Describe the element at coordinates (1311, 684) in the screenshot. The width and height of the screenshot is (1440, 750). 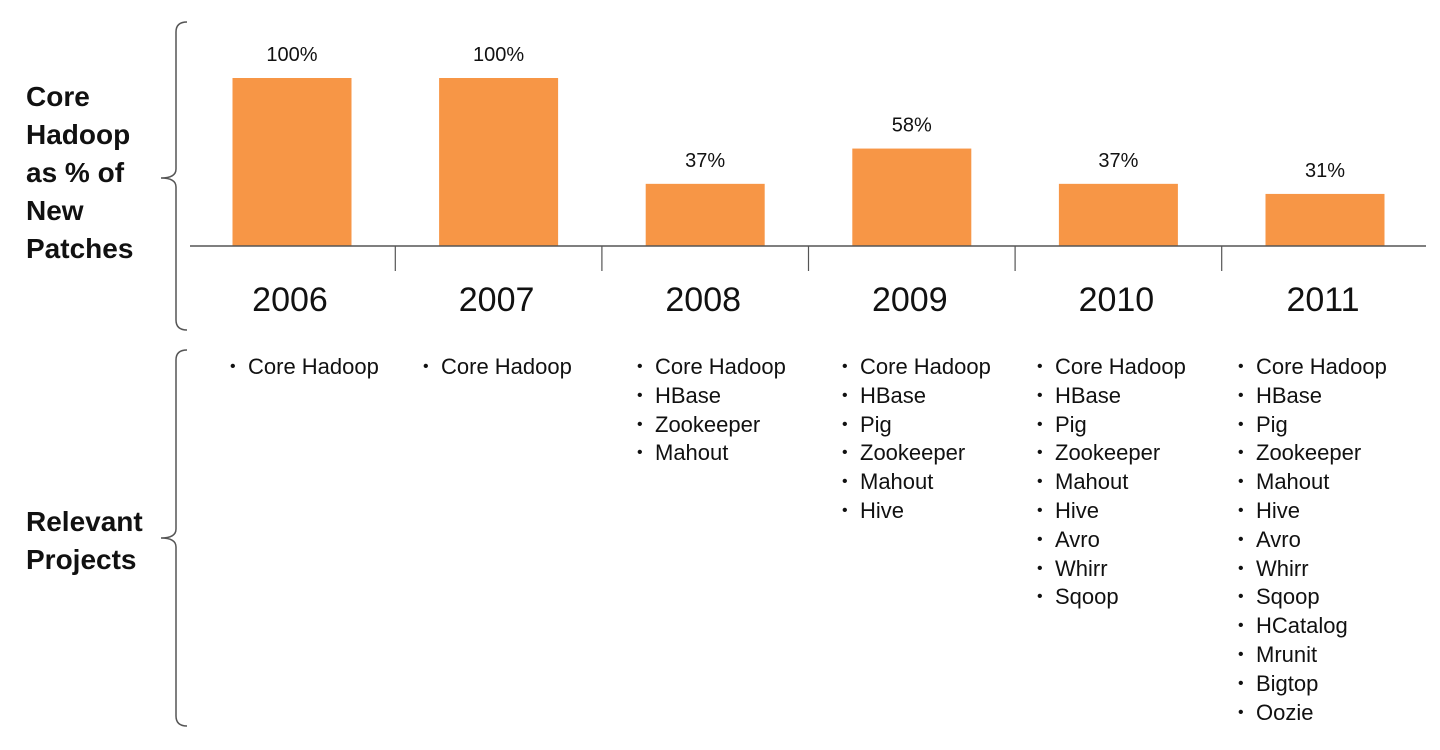
I see `list-item: Bigtop` at that location.